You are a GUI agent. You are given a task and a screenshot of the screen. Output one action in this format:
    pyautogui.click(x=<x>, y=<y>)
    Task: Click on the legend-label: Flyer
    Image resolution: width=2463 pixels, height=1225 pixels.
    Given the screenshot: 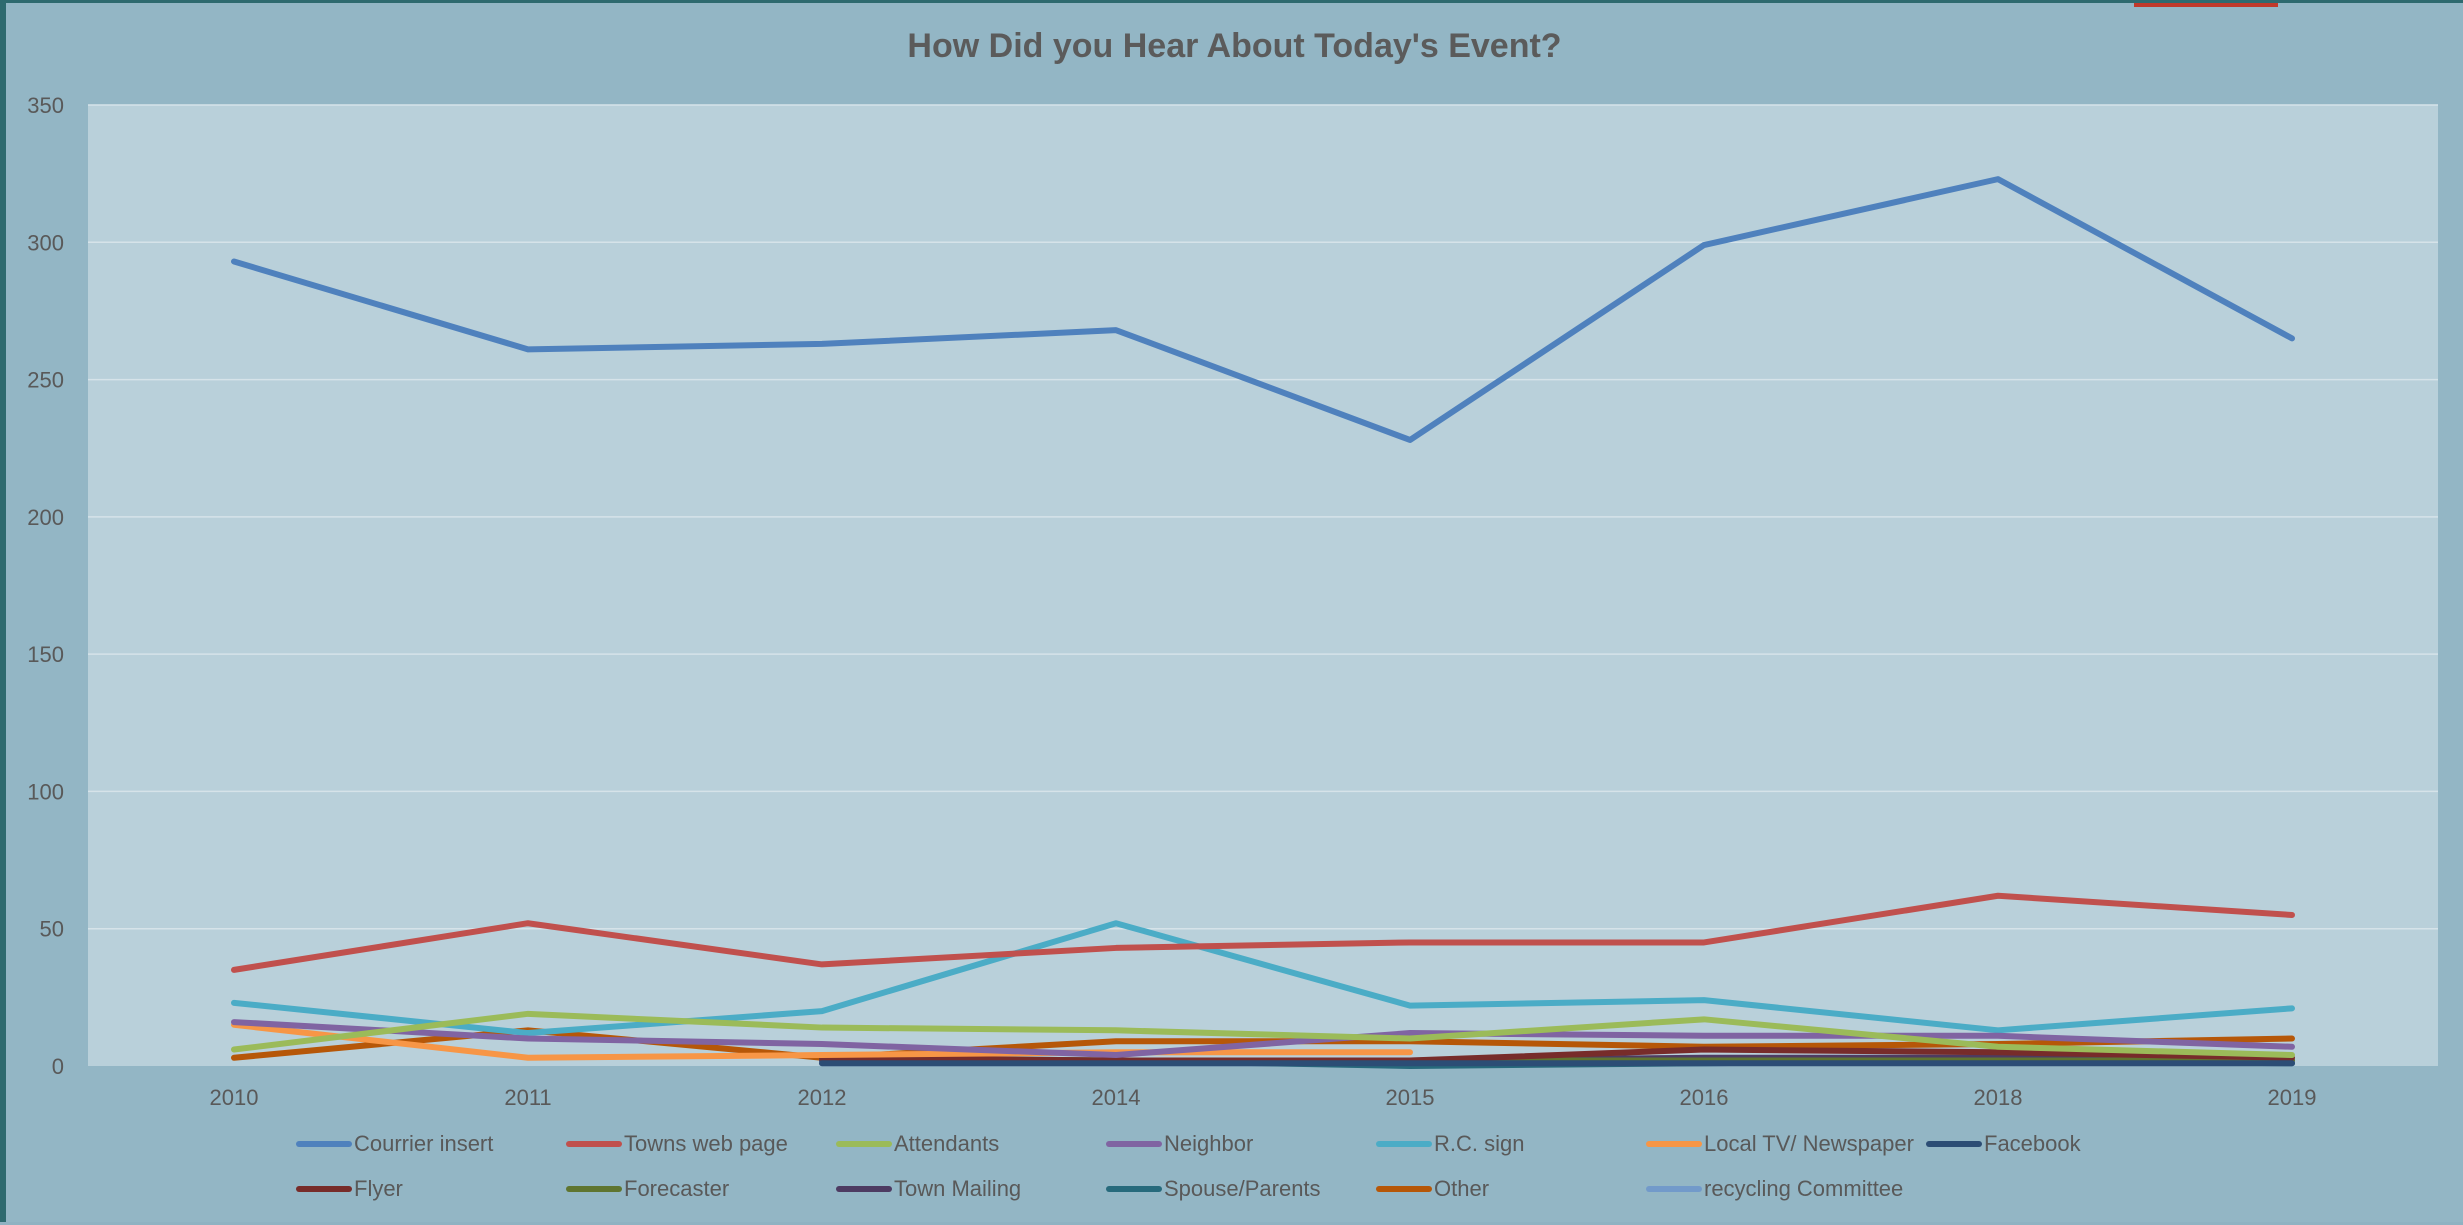 What is the action you would take?
    pyautogui.click(x=378, y=1188)
    